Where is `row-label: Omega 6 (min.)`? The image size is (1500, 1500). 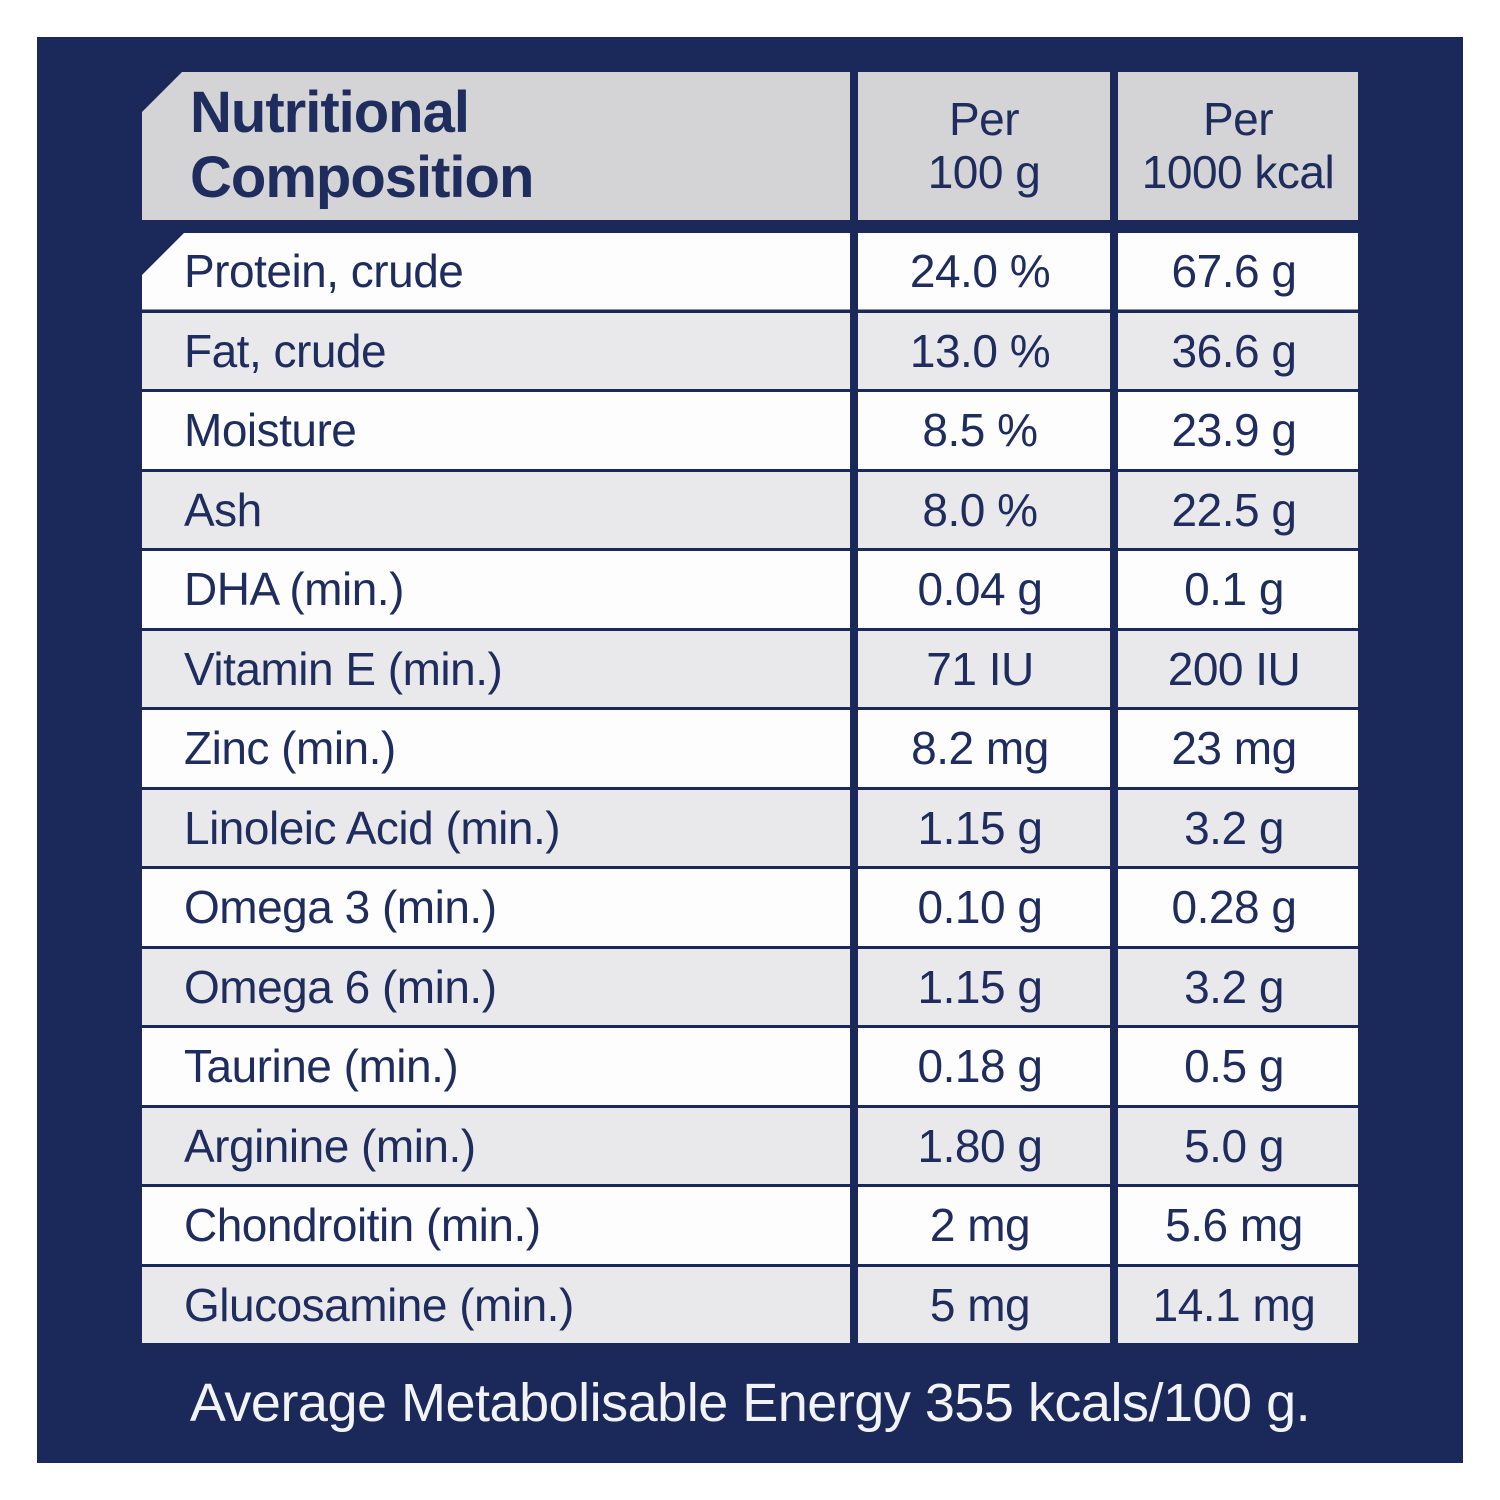
row-label: Omega 6 (min.) is located at coordinates (340, 986).